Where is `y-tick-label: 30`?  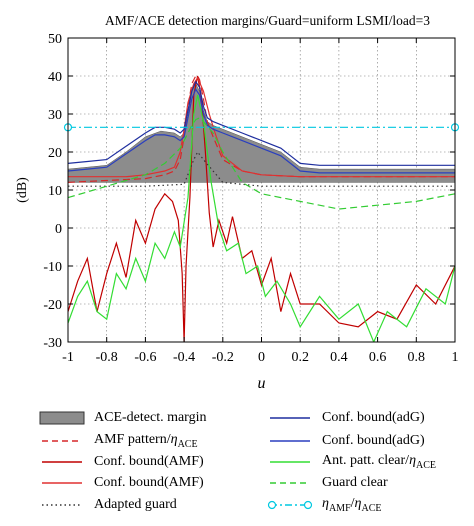
y-tick-label: 30 is located at coordinates (55, 115).